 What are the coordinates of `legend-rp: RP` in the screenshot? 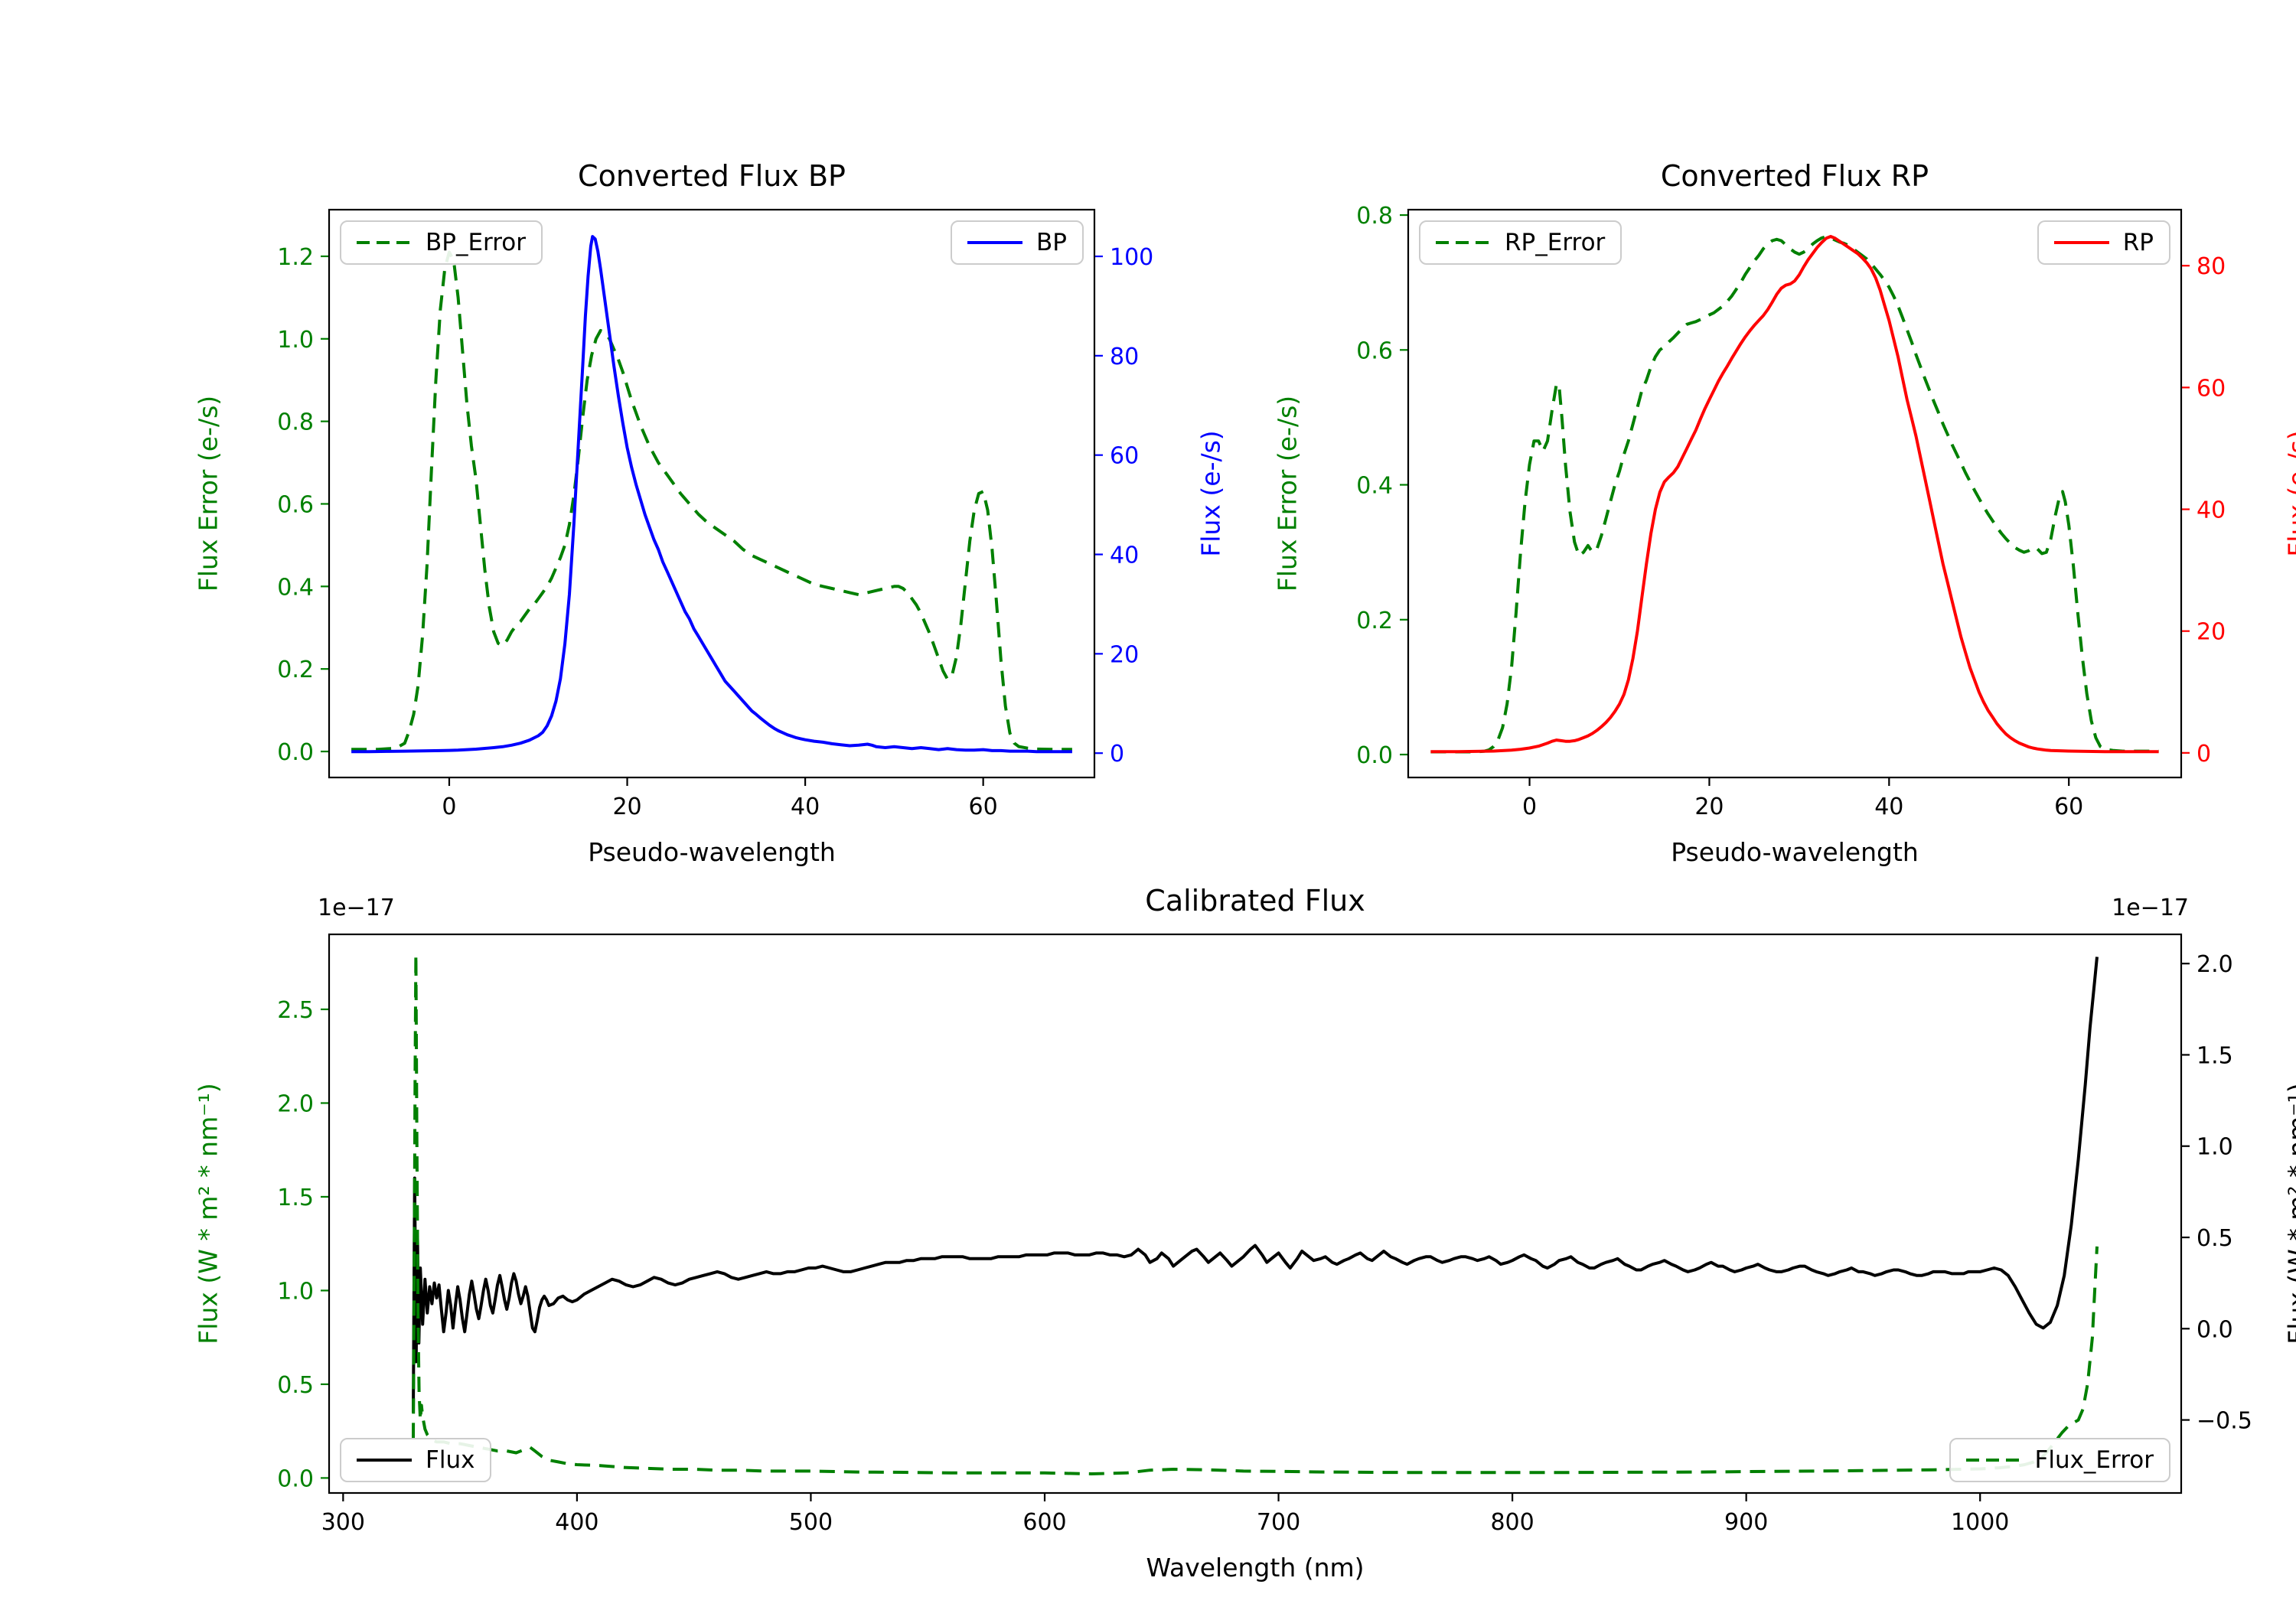 It's located at (2103, 242).